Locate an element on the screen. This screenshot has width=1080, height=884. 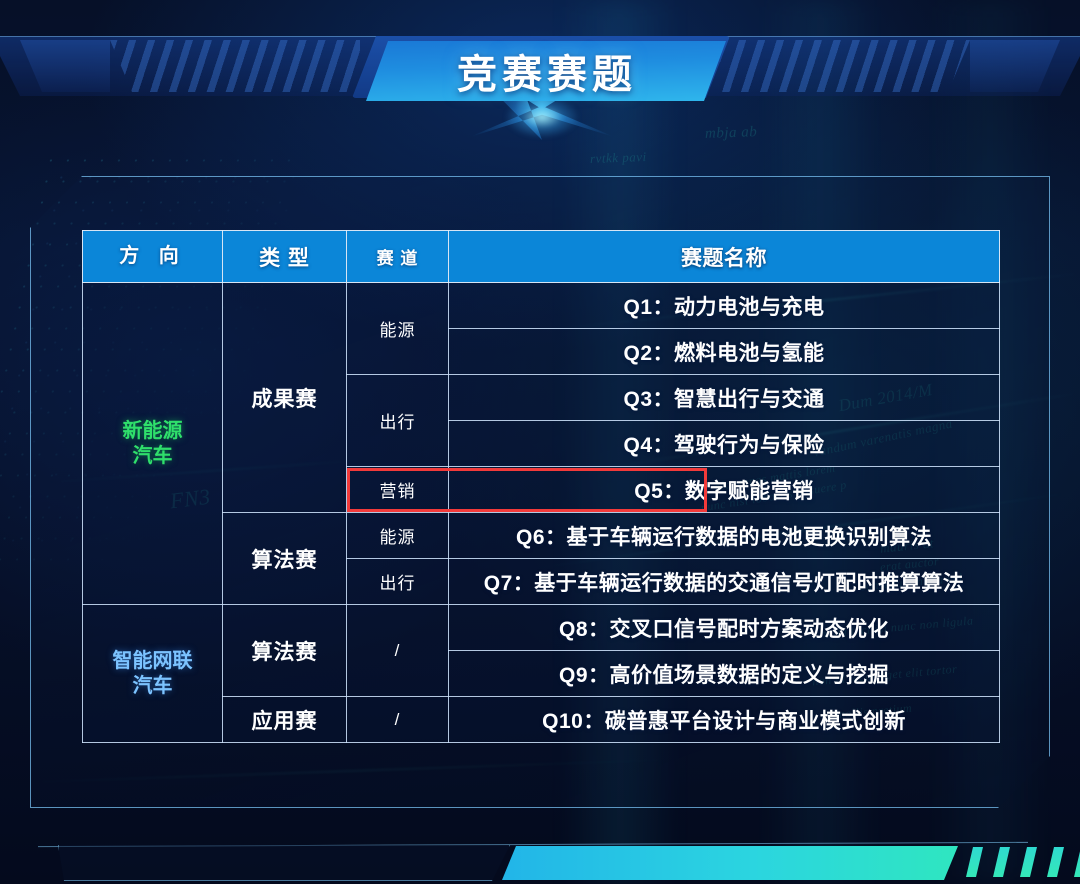
cell-topic-name: Q7：基于车辆运行数据的交通信号灯配时推算算法 is located at coordinates (724, 581).